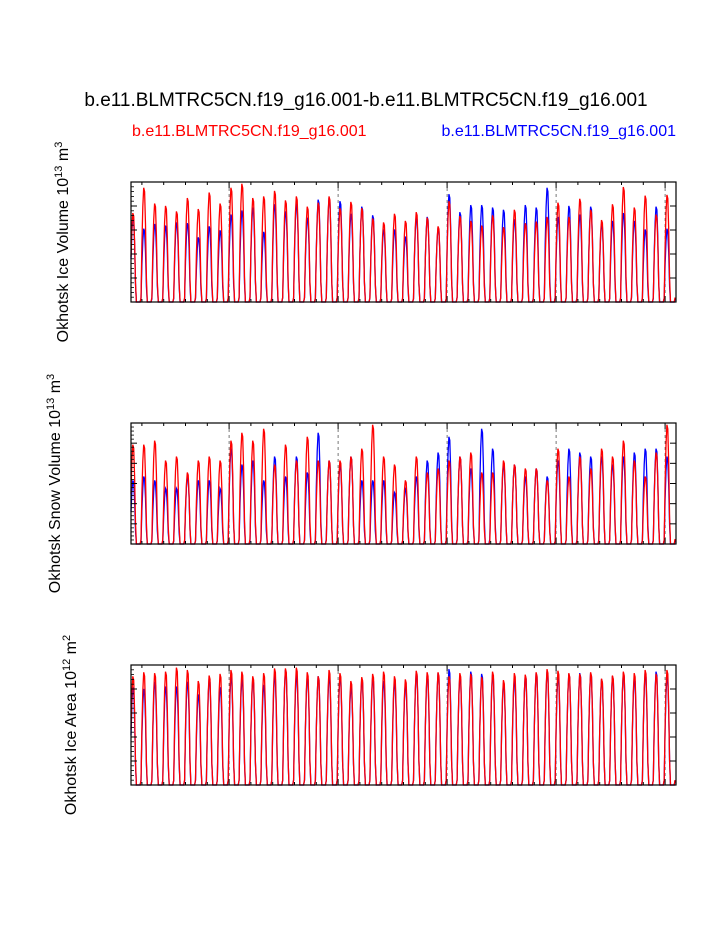  What do you see at coordinates (558, 131) in the screenshot?
I see `subtitle-right: b.e11.BLMTRC5CN.f19_g16.001` at bounding box center [558, 131].